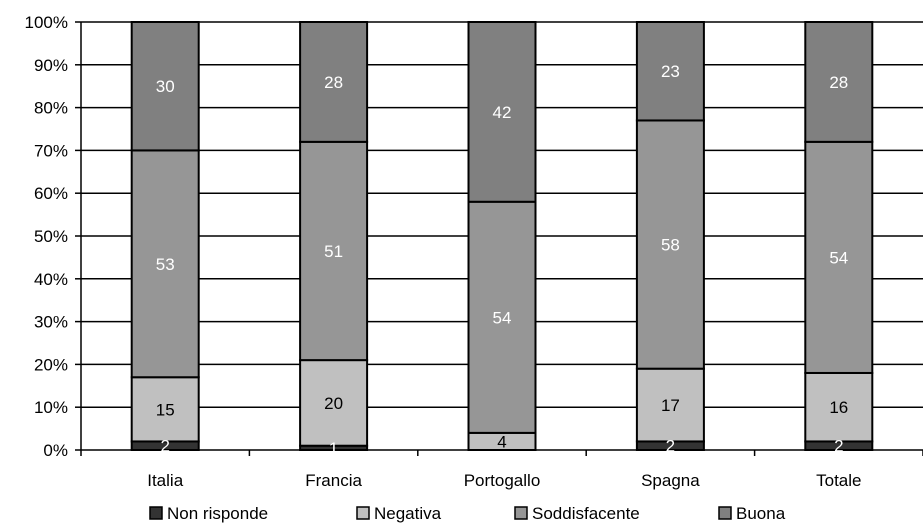 Image resolution: width=923 pixels, height=524 pixels. I want to click on y-tick-label: 100%, so click(46, 22).